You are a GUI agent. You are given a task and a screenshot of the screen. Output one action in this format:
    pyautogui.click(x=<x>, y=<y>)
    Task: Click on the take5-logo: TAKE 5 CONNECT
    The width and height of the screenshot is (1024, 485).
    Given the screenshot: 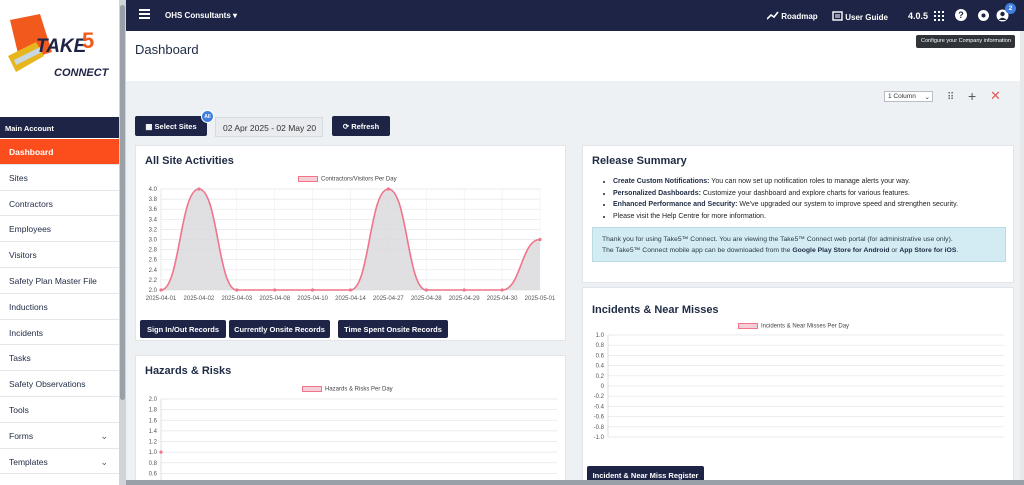 What is the action you would take?
    pyautogui.click(x=62, y=58)
    